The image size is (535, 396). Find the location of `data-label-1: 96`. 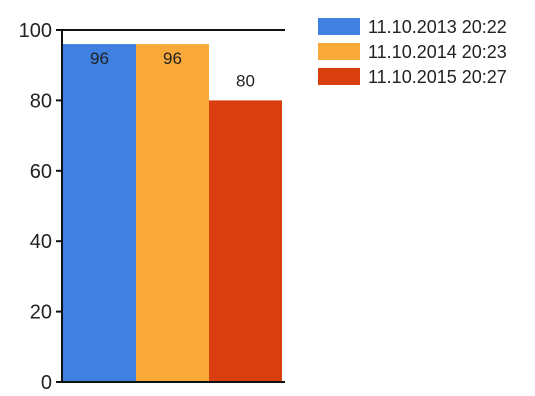

data-label-1: 96 is located at coordinates (99, 58).